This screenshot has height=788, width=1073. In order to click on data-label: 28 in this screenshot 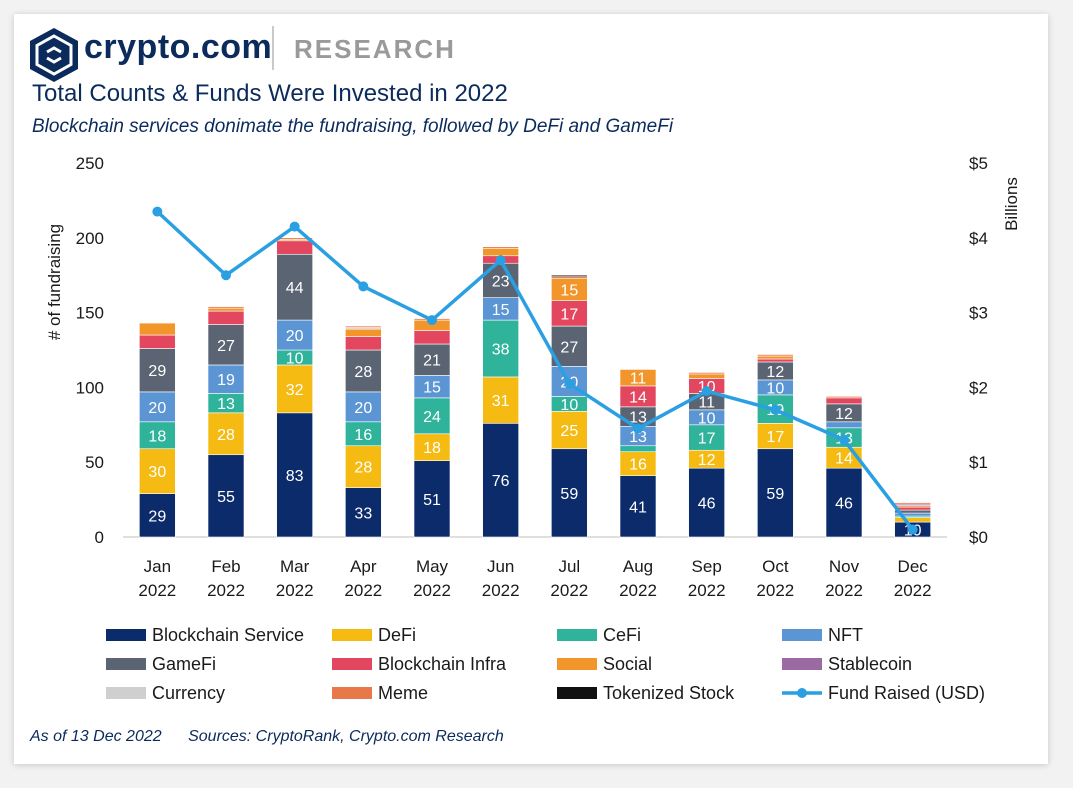, I will do `click(226, 435)`.